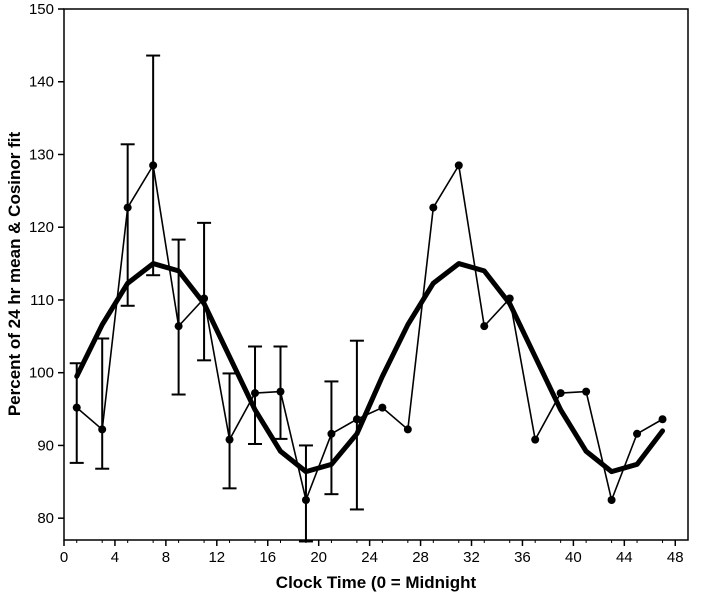 The image size is (705, 598). Describe the element at coordinates (14, 273) in the screenshot. I see `y-axis-title: Percent of 24 hr mean & Cosinor fit` at that location.